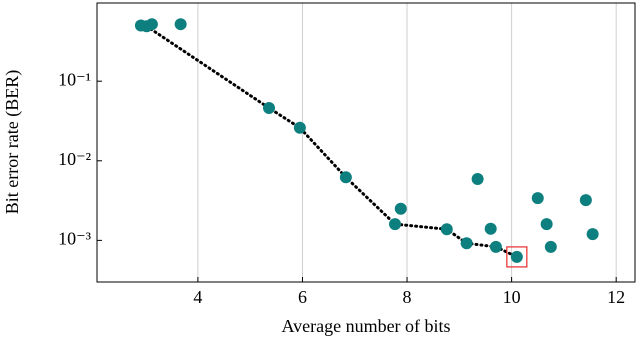  What do you see at coordinates (616, 297) in the screenshot?
I see `x-tick-label: 12` at bounding box center [616, 297].